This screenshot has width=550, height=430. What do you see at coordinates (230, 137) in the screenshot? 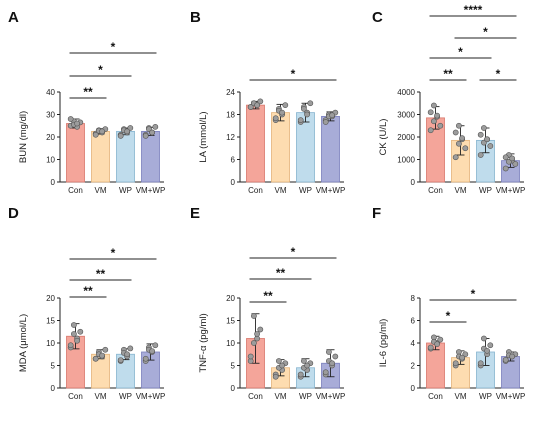
I see `y-tick-label: 12` at bounding box center [230, 137].